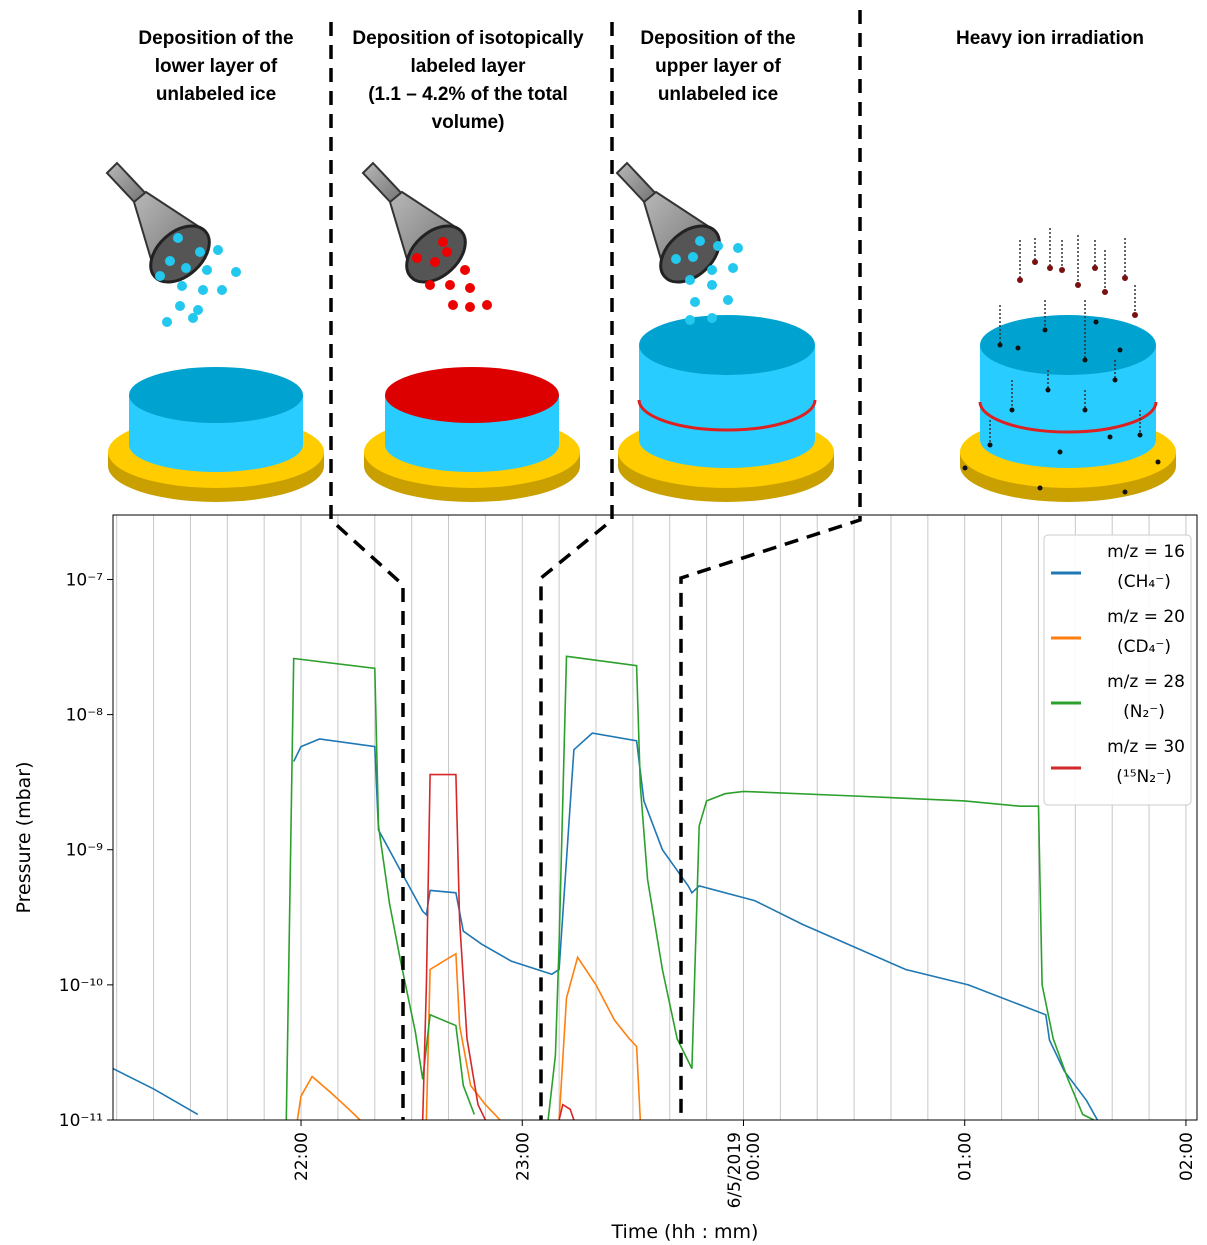  Describe the element at coordinates (523, 1156) in the screenshot. I see `x-tick-label: 23:00` at that location.